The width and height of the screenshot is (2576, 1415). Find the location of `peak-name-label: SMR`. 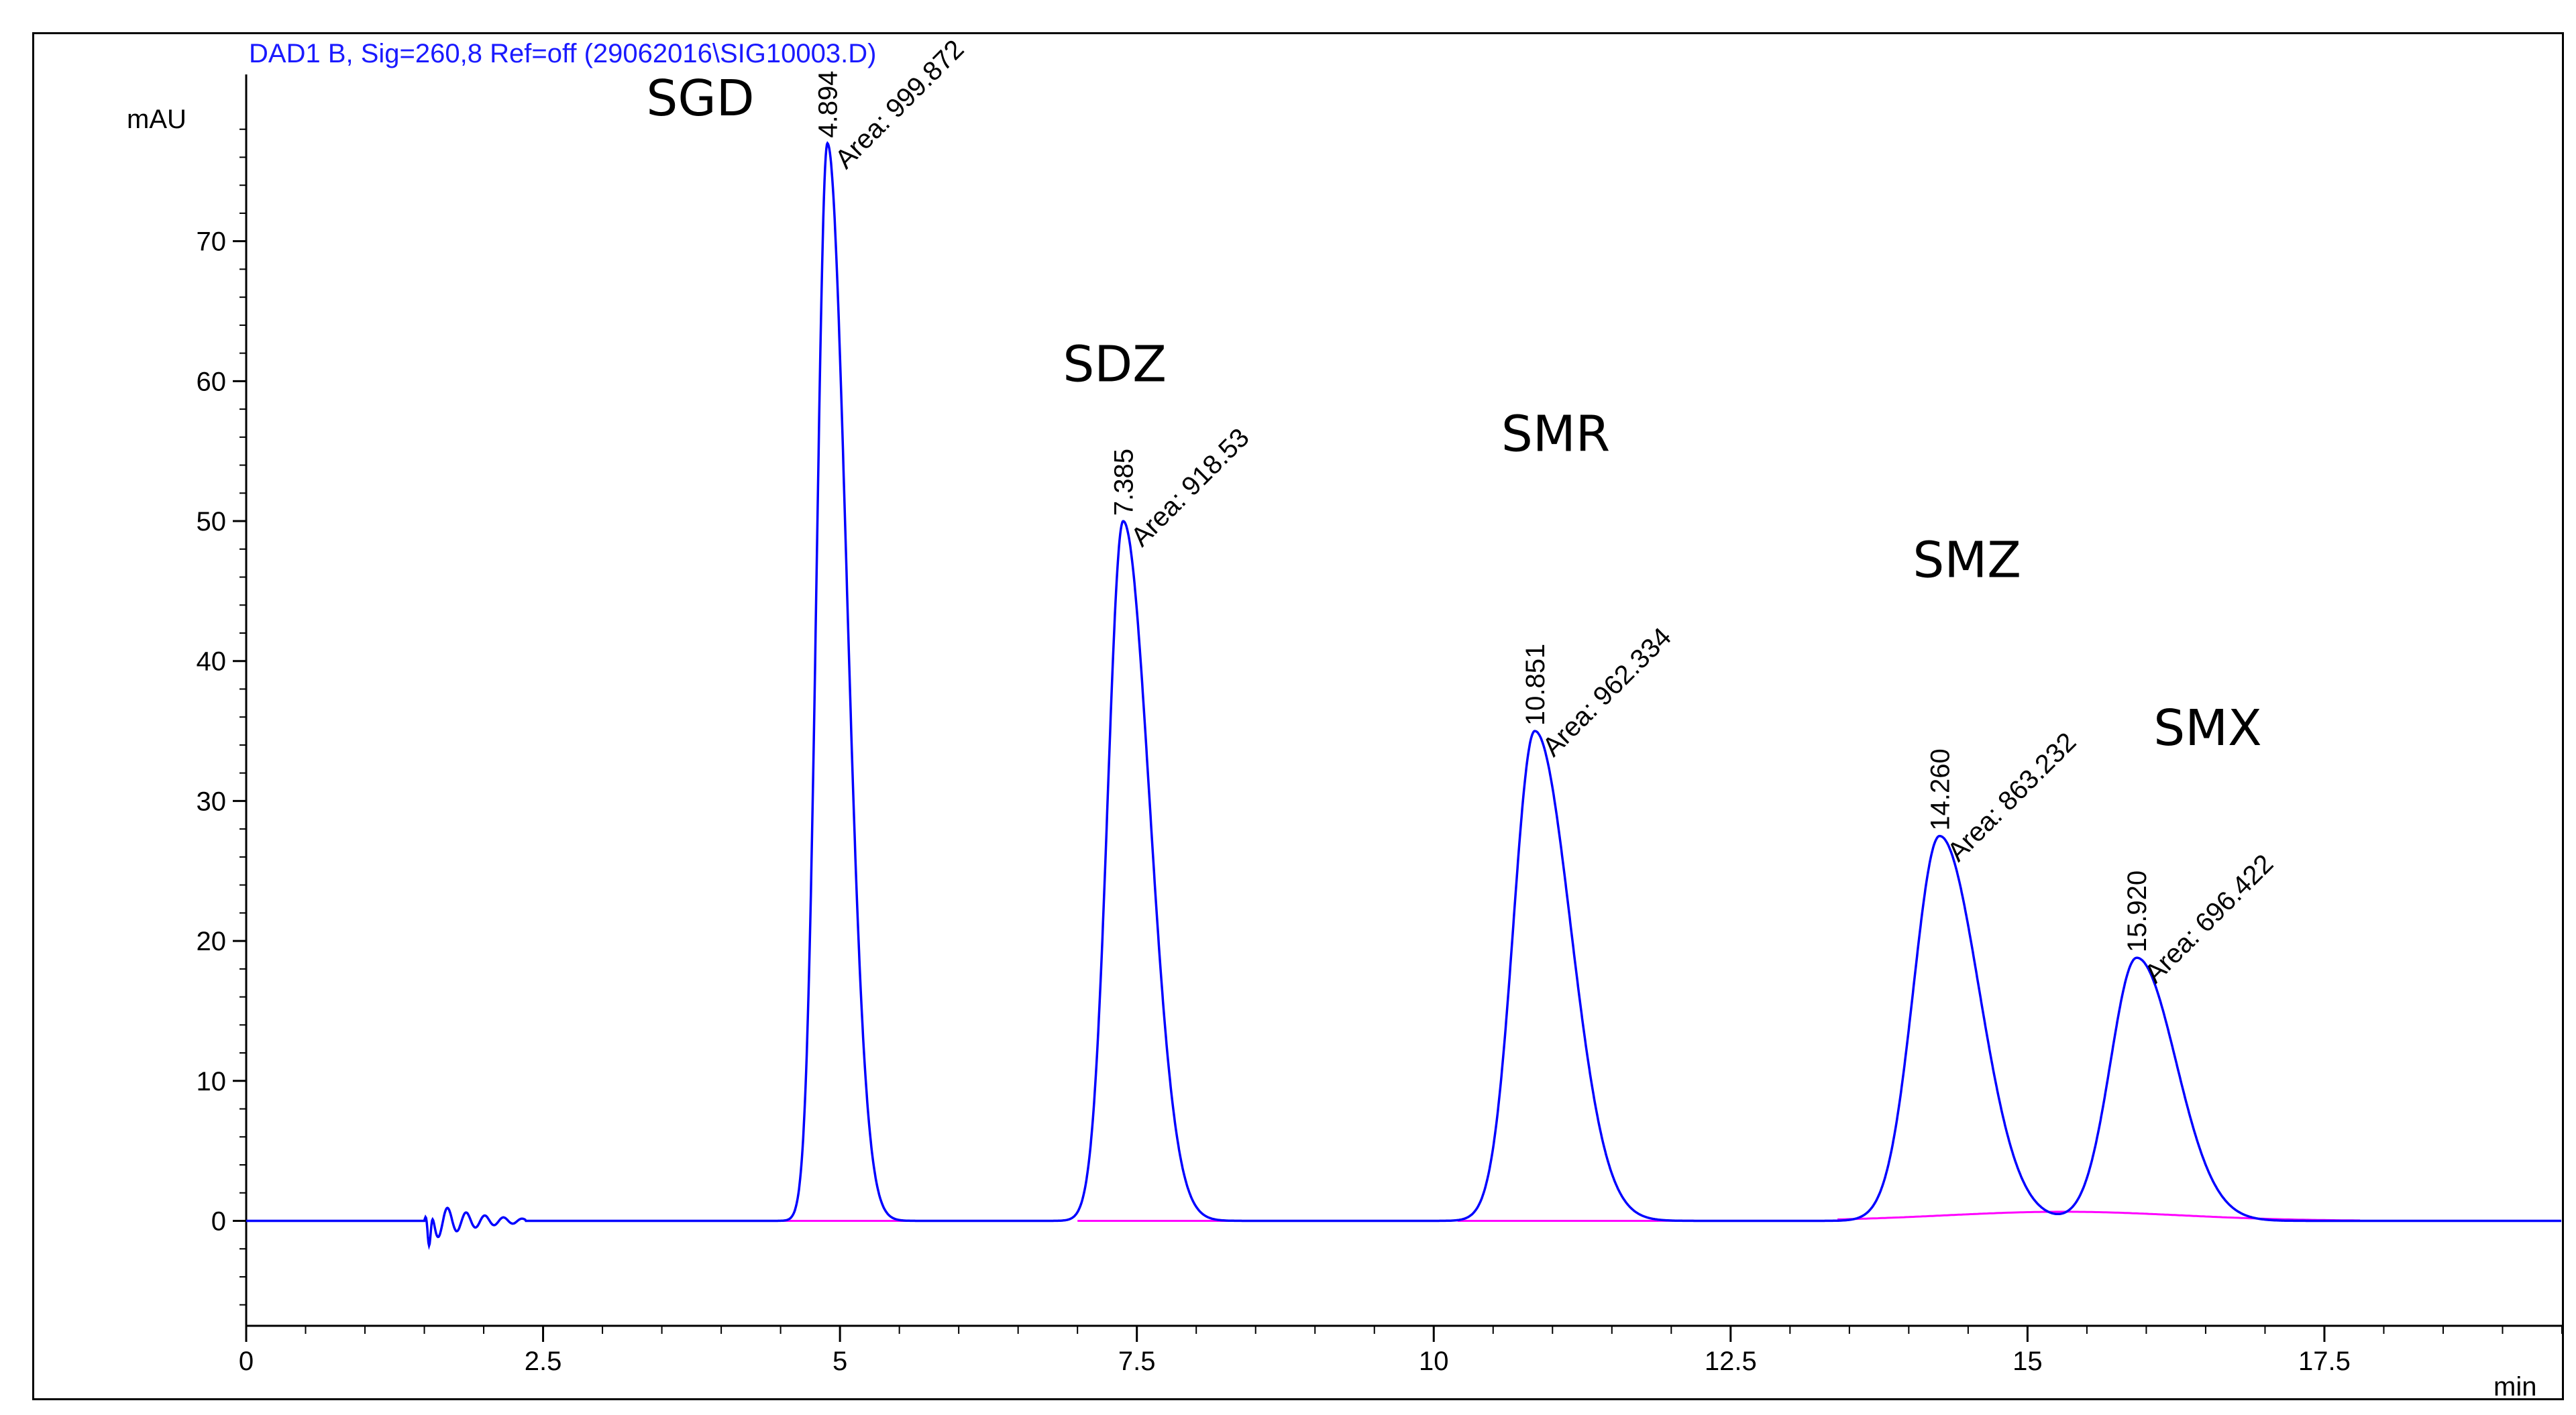

peak-name-label: SMR is located at coordinates (1555, 434).